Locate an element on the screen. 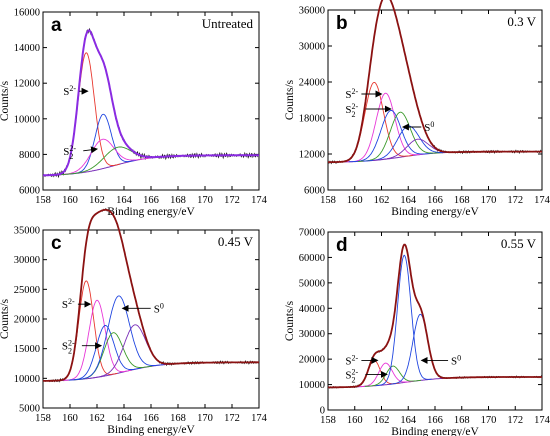 This screenshot has height=436, width=550. raw-spectrum-line is located at coordinates (435, 316).